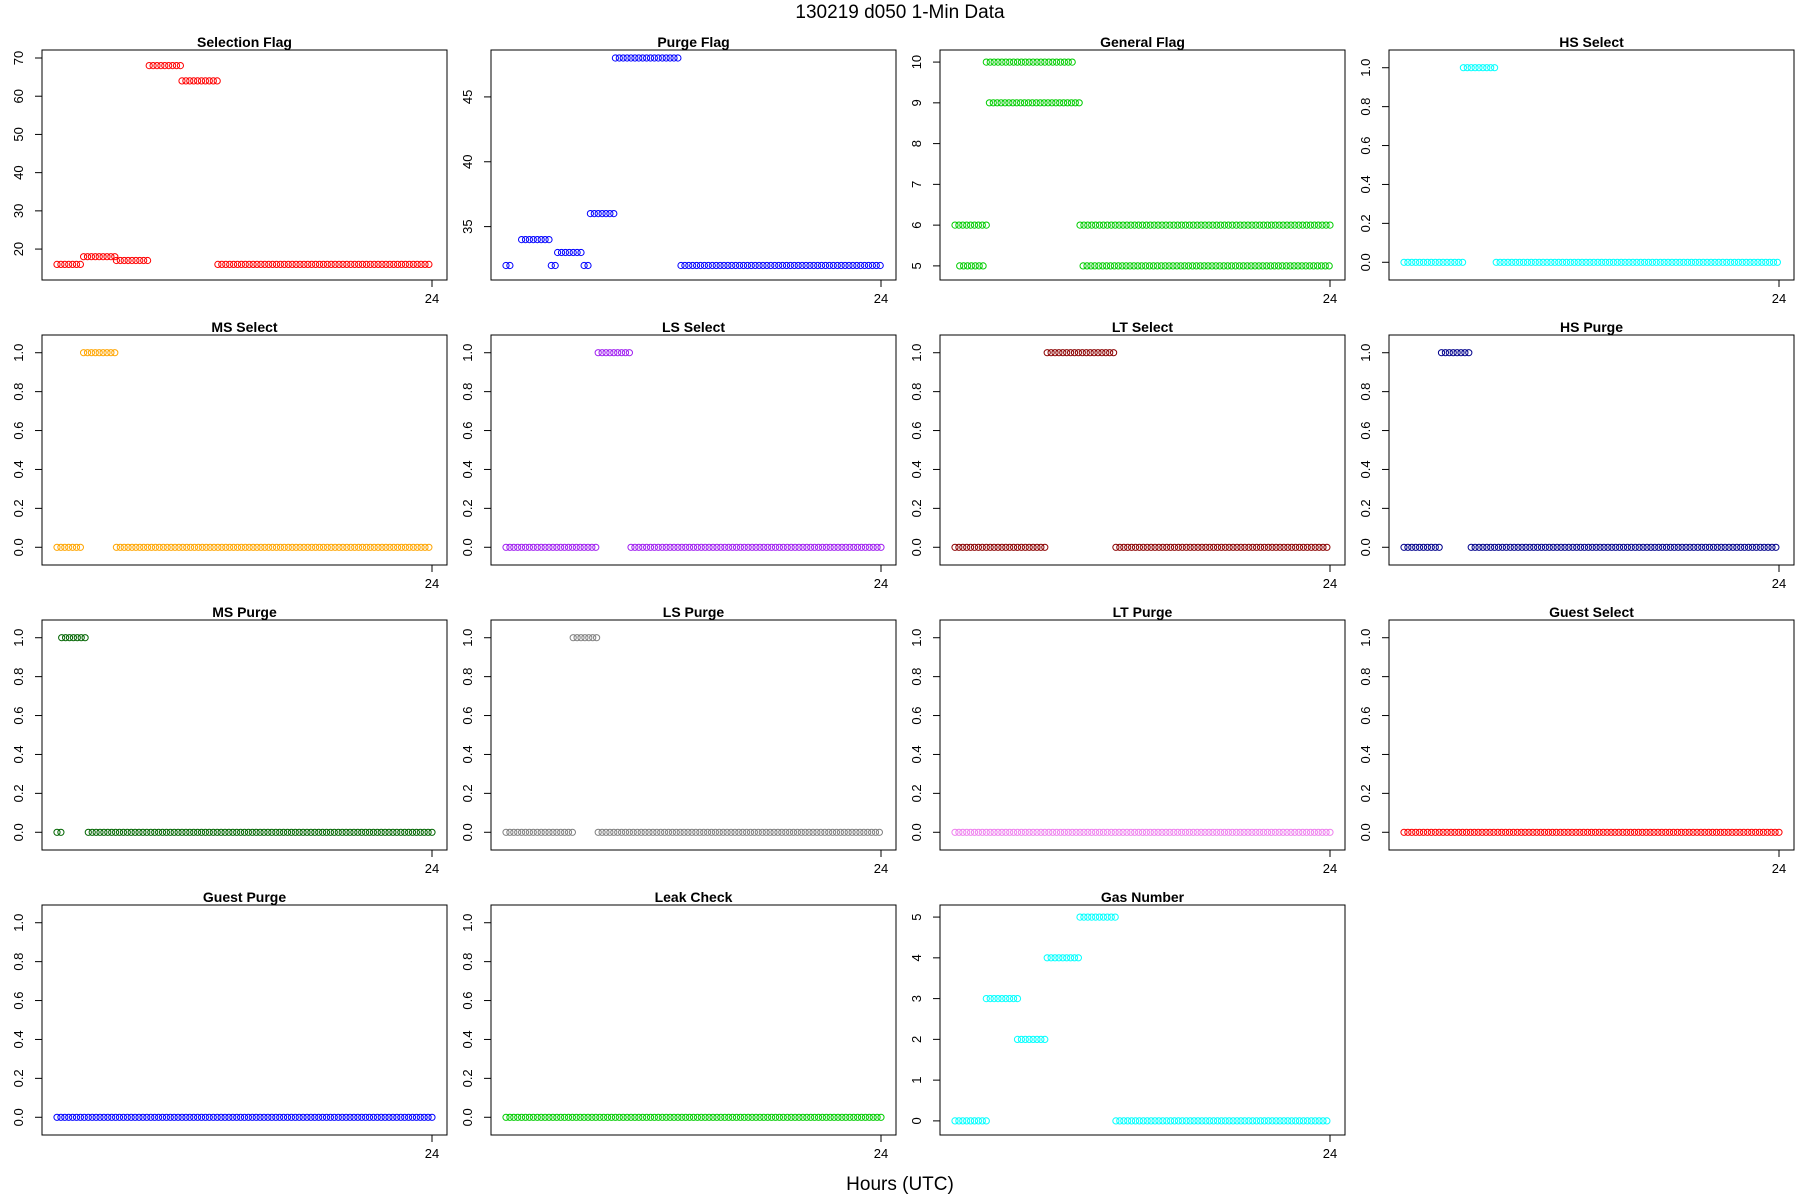  What do you see at coordinates (693, 327) in the screenshot?
I see `panel-title: LS Select` at bounding box center [693, 327].